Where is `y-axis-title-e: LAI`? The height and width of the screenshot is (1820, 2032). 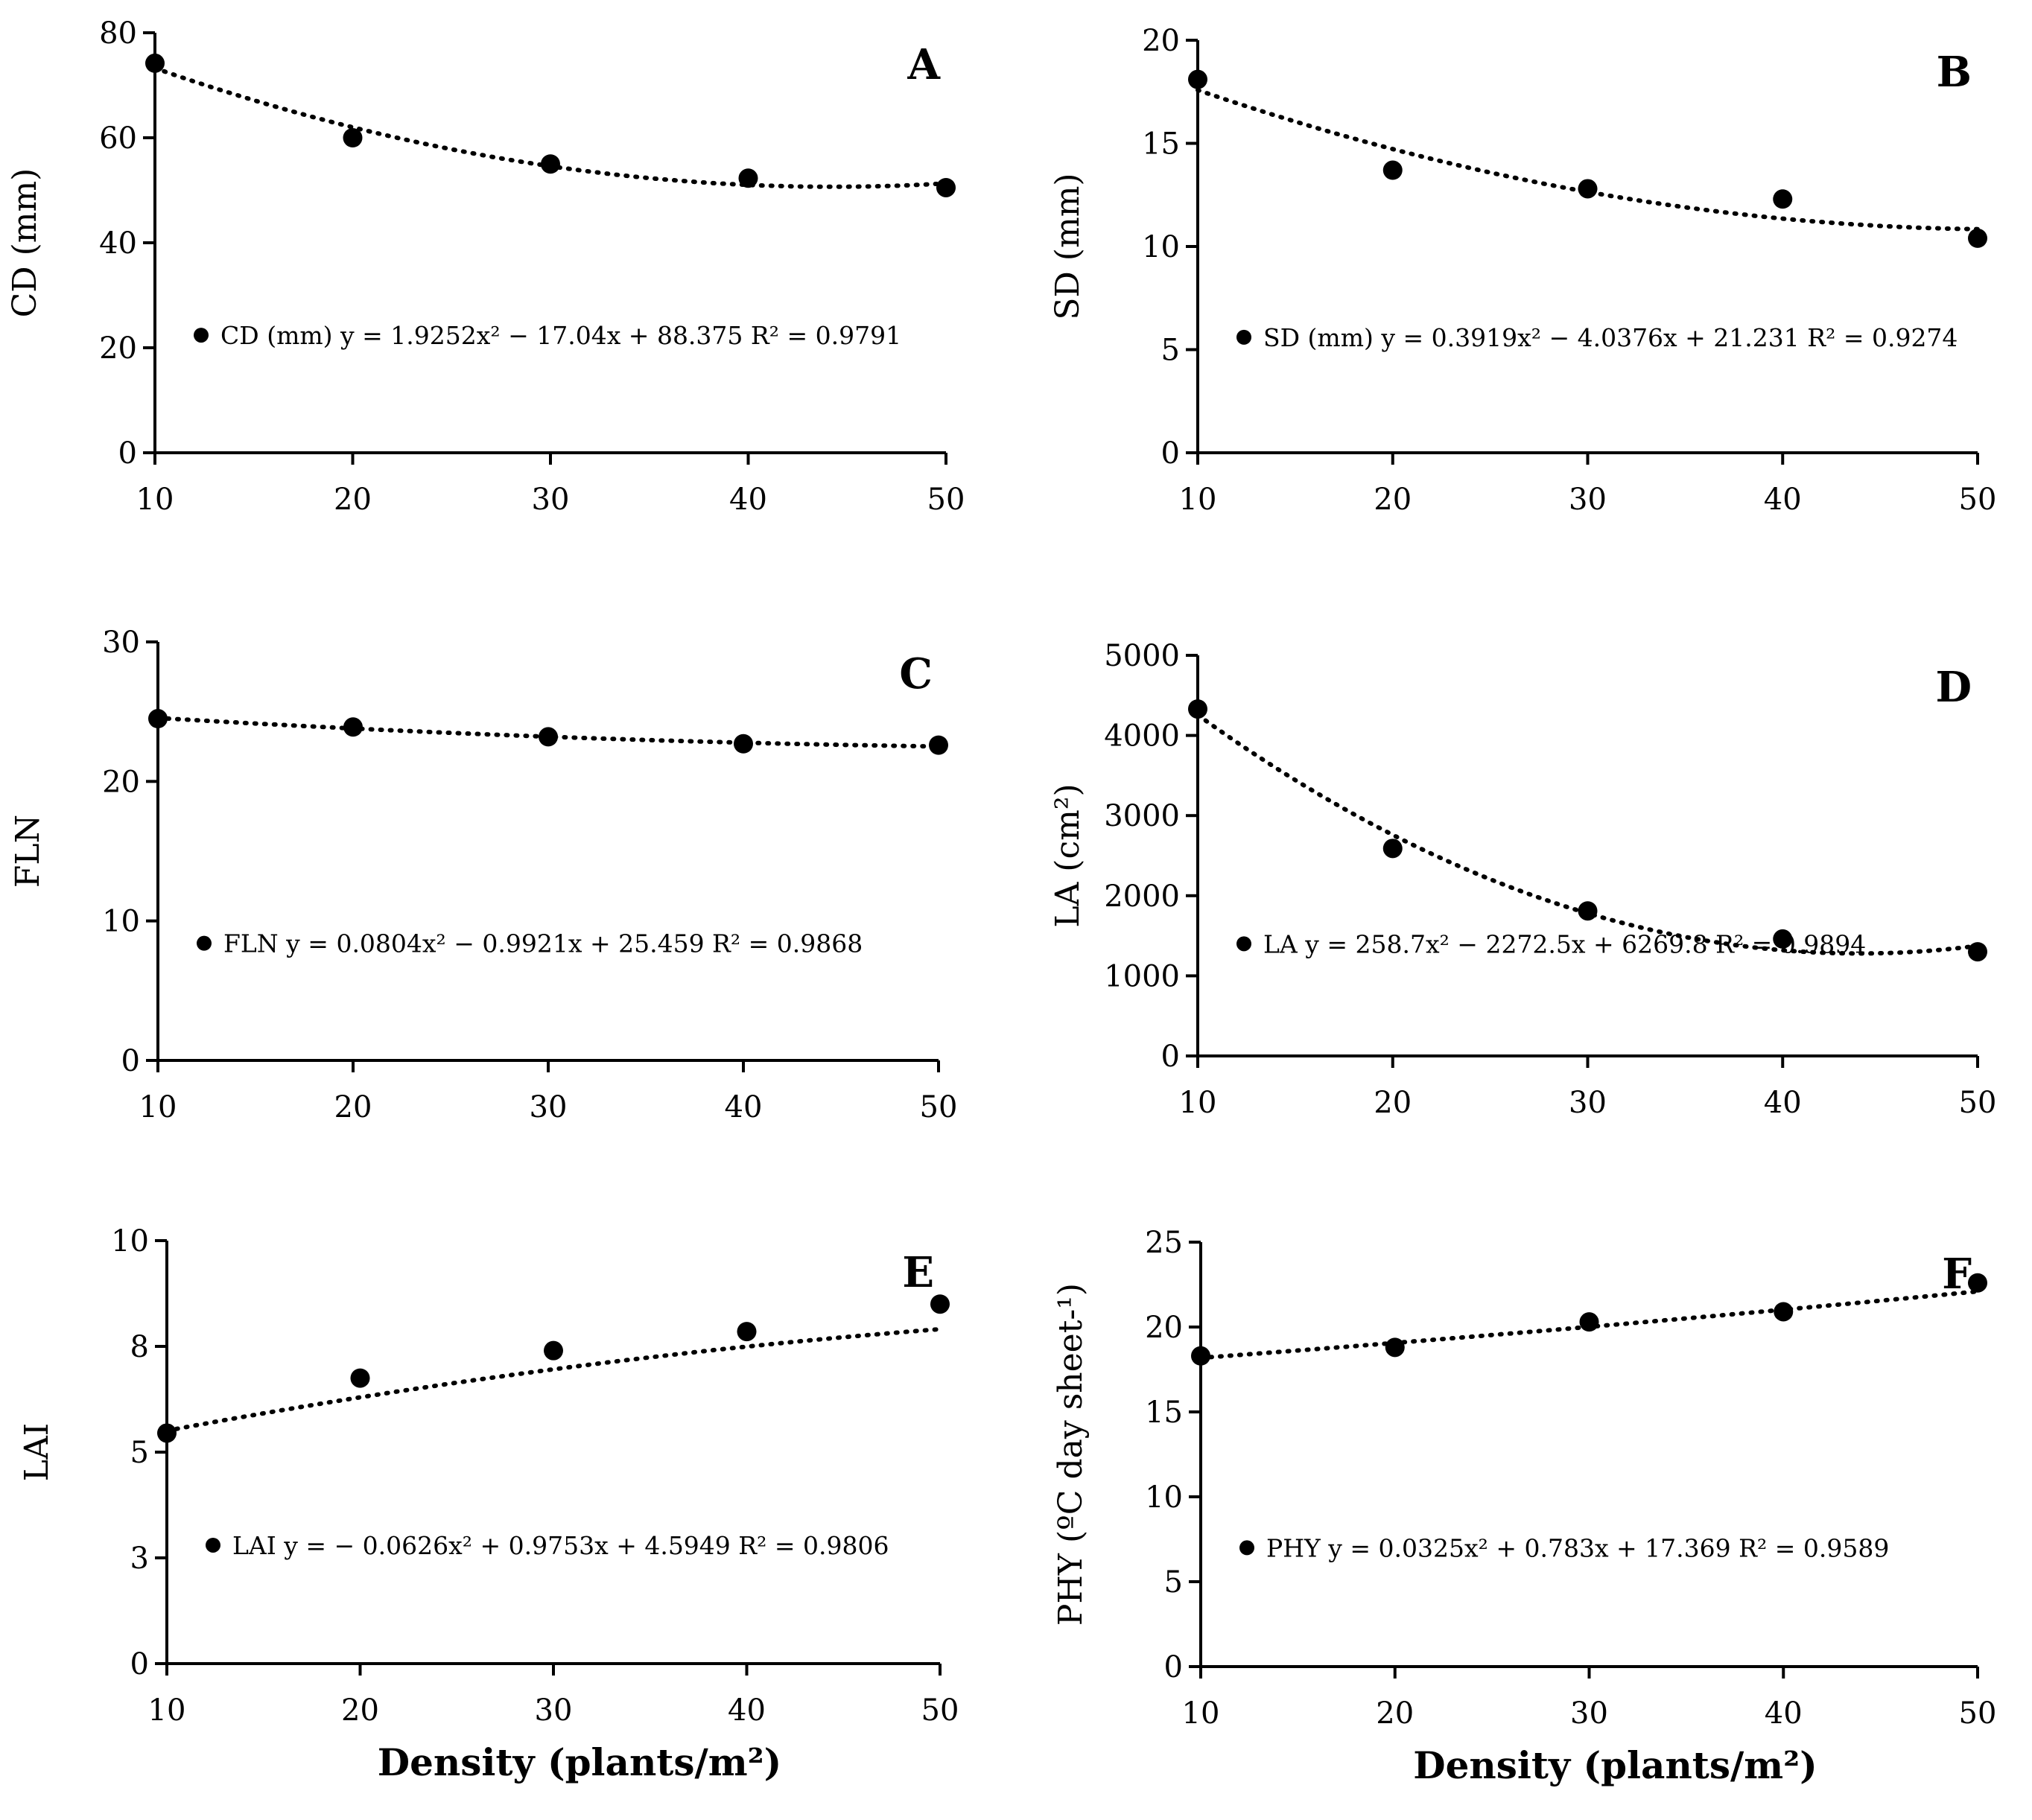 y-axis-title-e: LAI is located at coordinates (37, 1452).